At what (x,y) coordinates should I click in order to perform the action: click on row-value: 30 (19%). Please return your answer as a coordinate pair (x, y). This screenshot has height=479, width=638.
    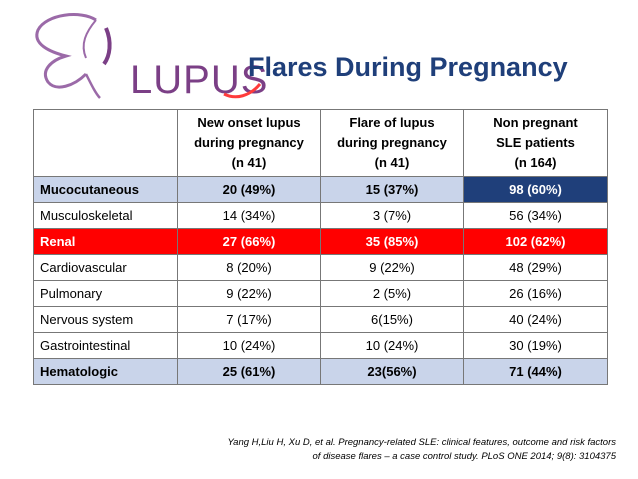
    Looking at the image, I should click on (535, 345).